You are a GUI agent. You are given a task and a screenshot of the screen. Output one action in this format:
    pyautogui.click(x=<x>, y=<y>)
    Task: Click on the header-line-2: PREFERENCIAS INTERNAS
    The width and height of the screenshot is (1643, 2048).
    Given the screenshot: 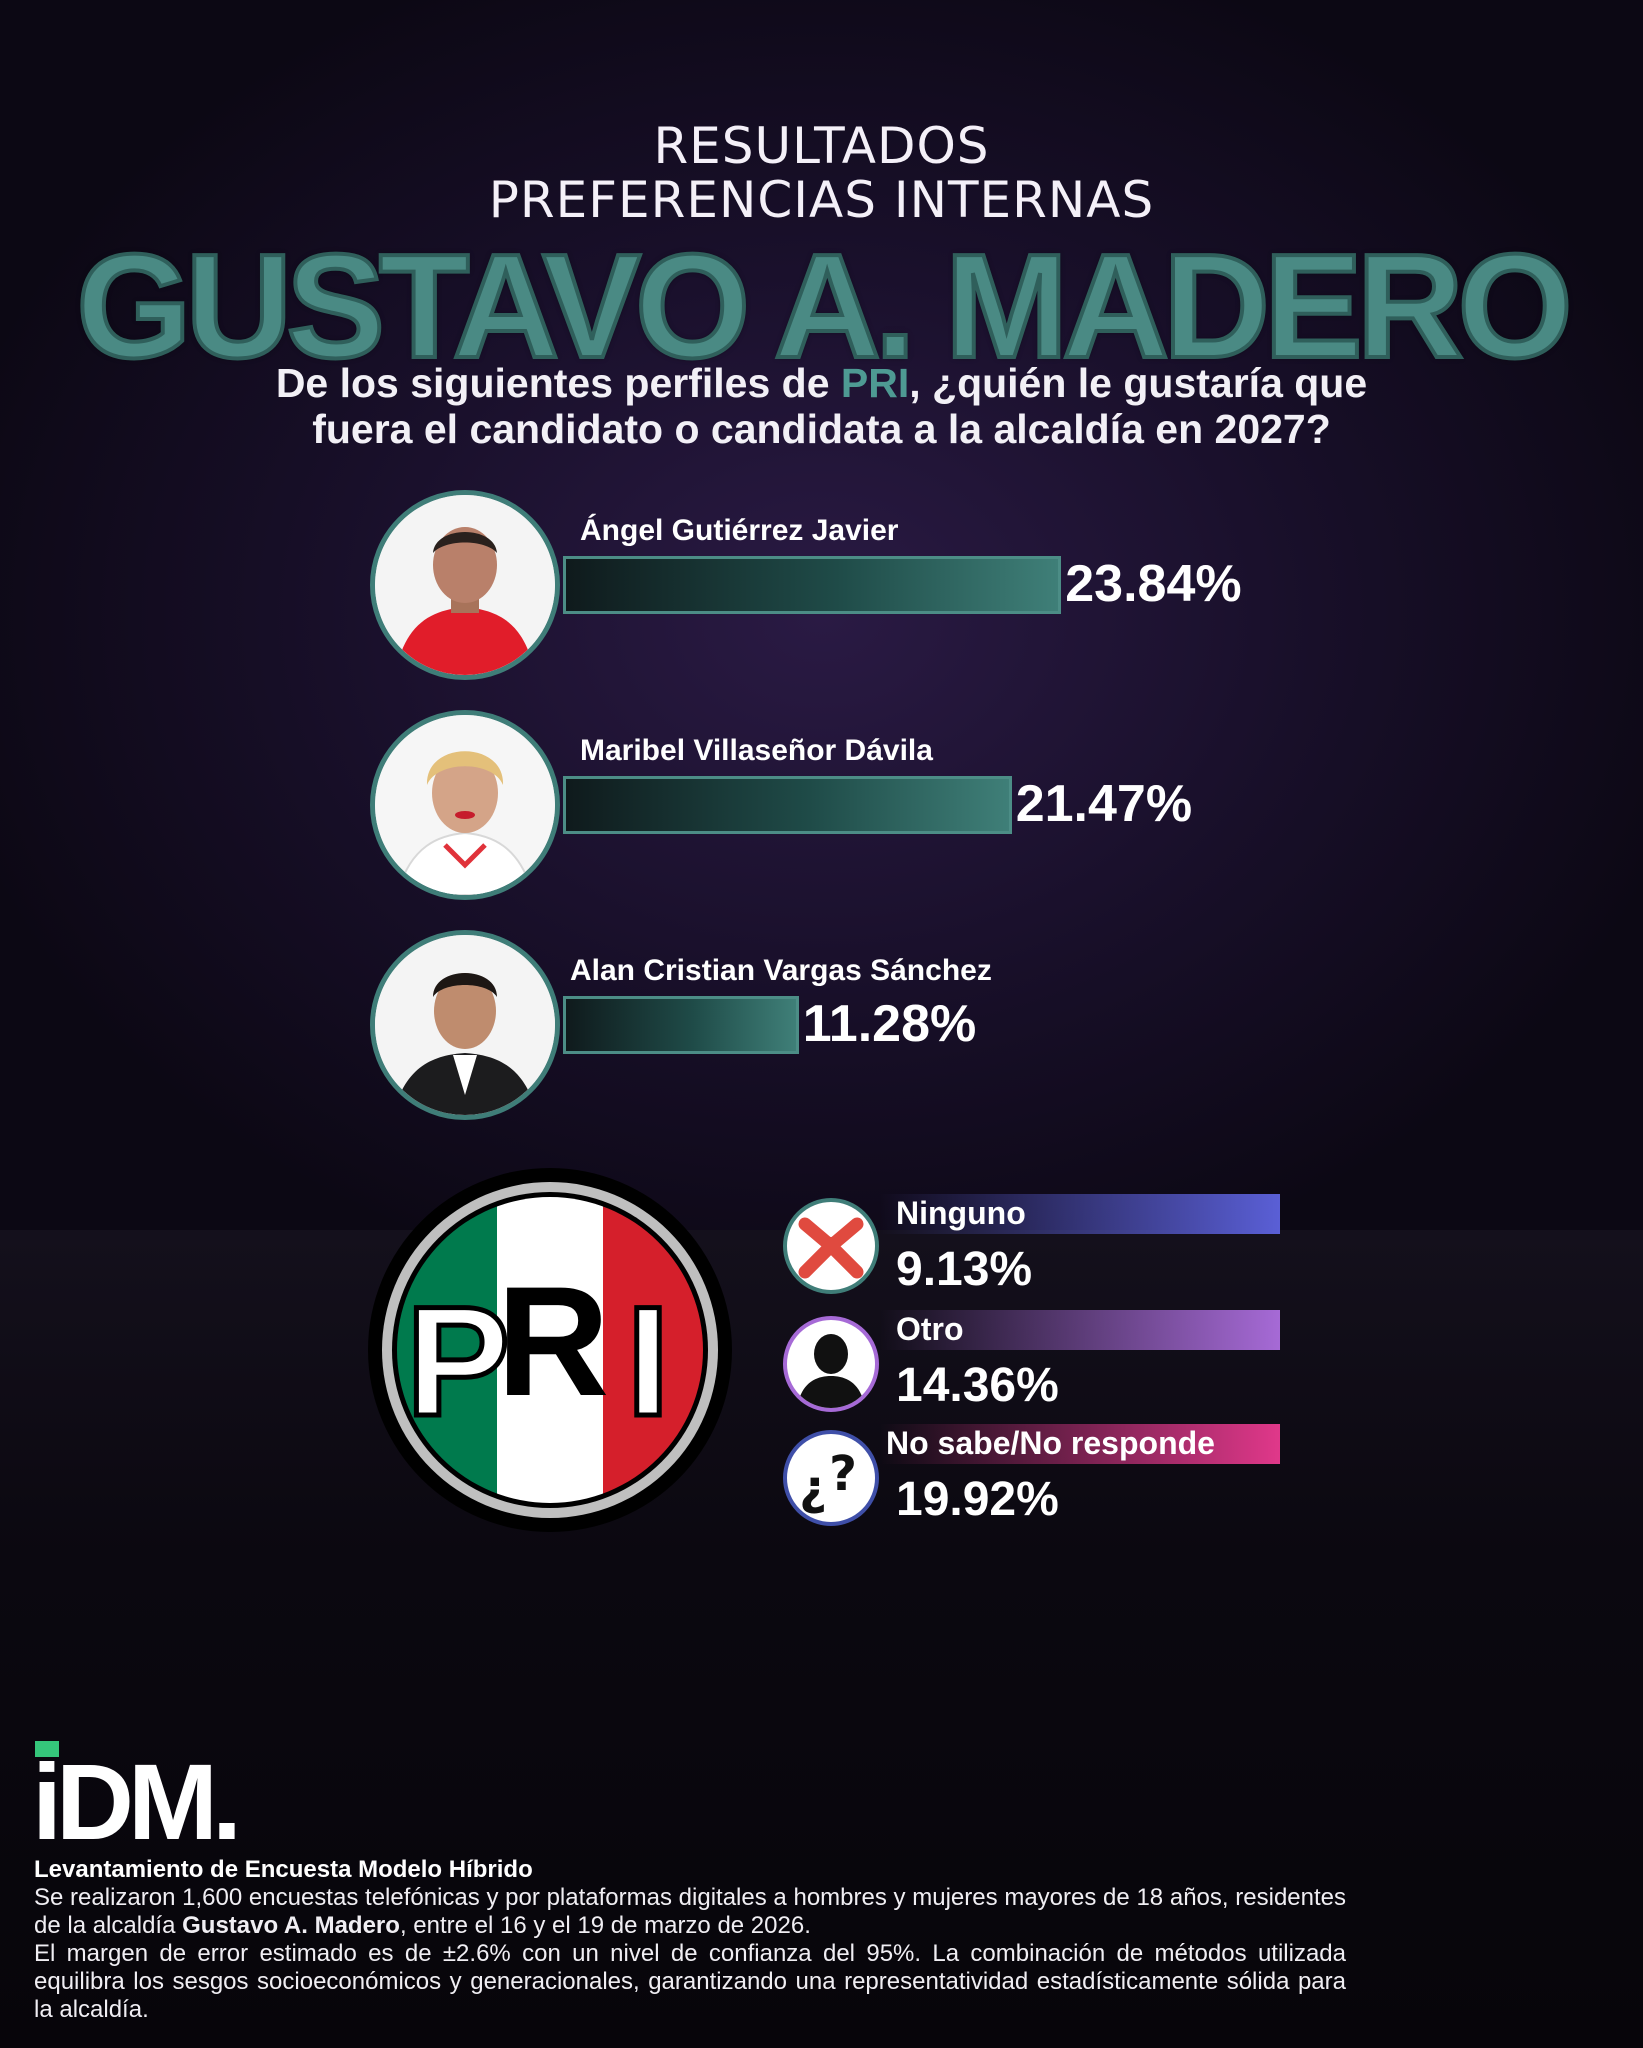 What is the action you would take?
    pyautogui.click(x=821, y=200)
    